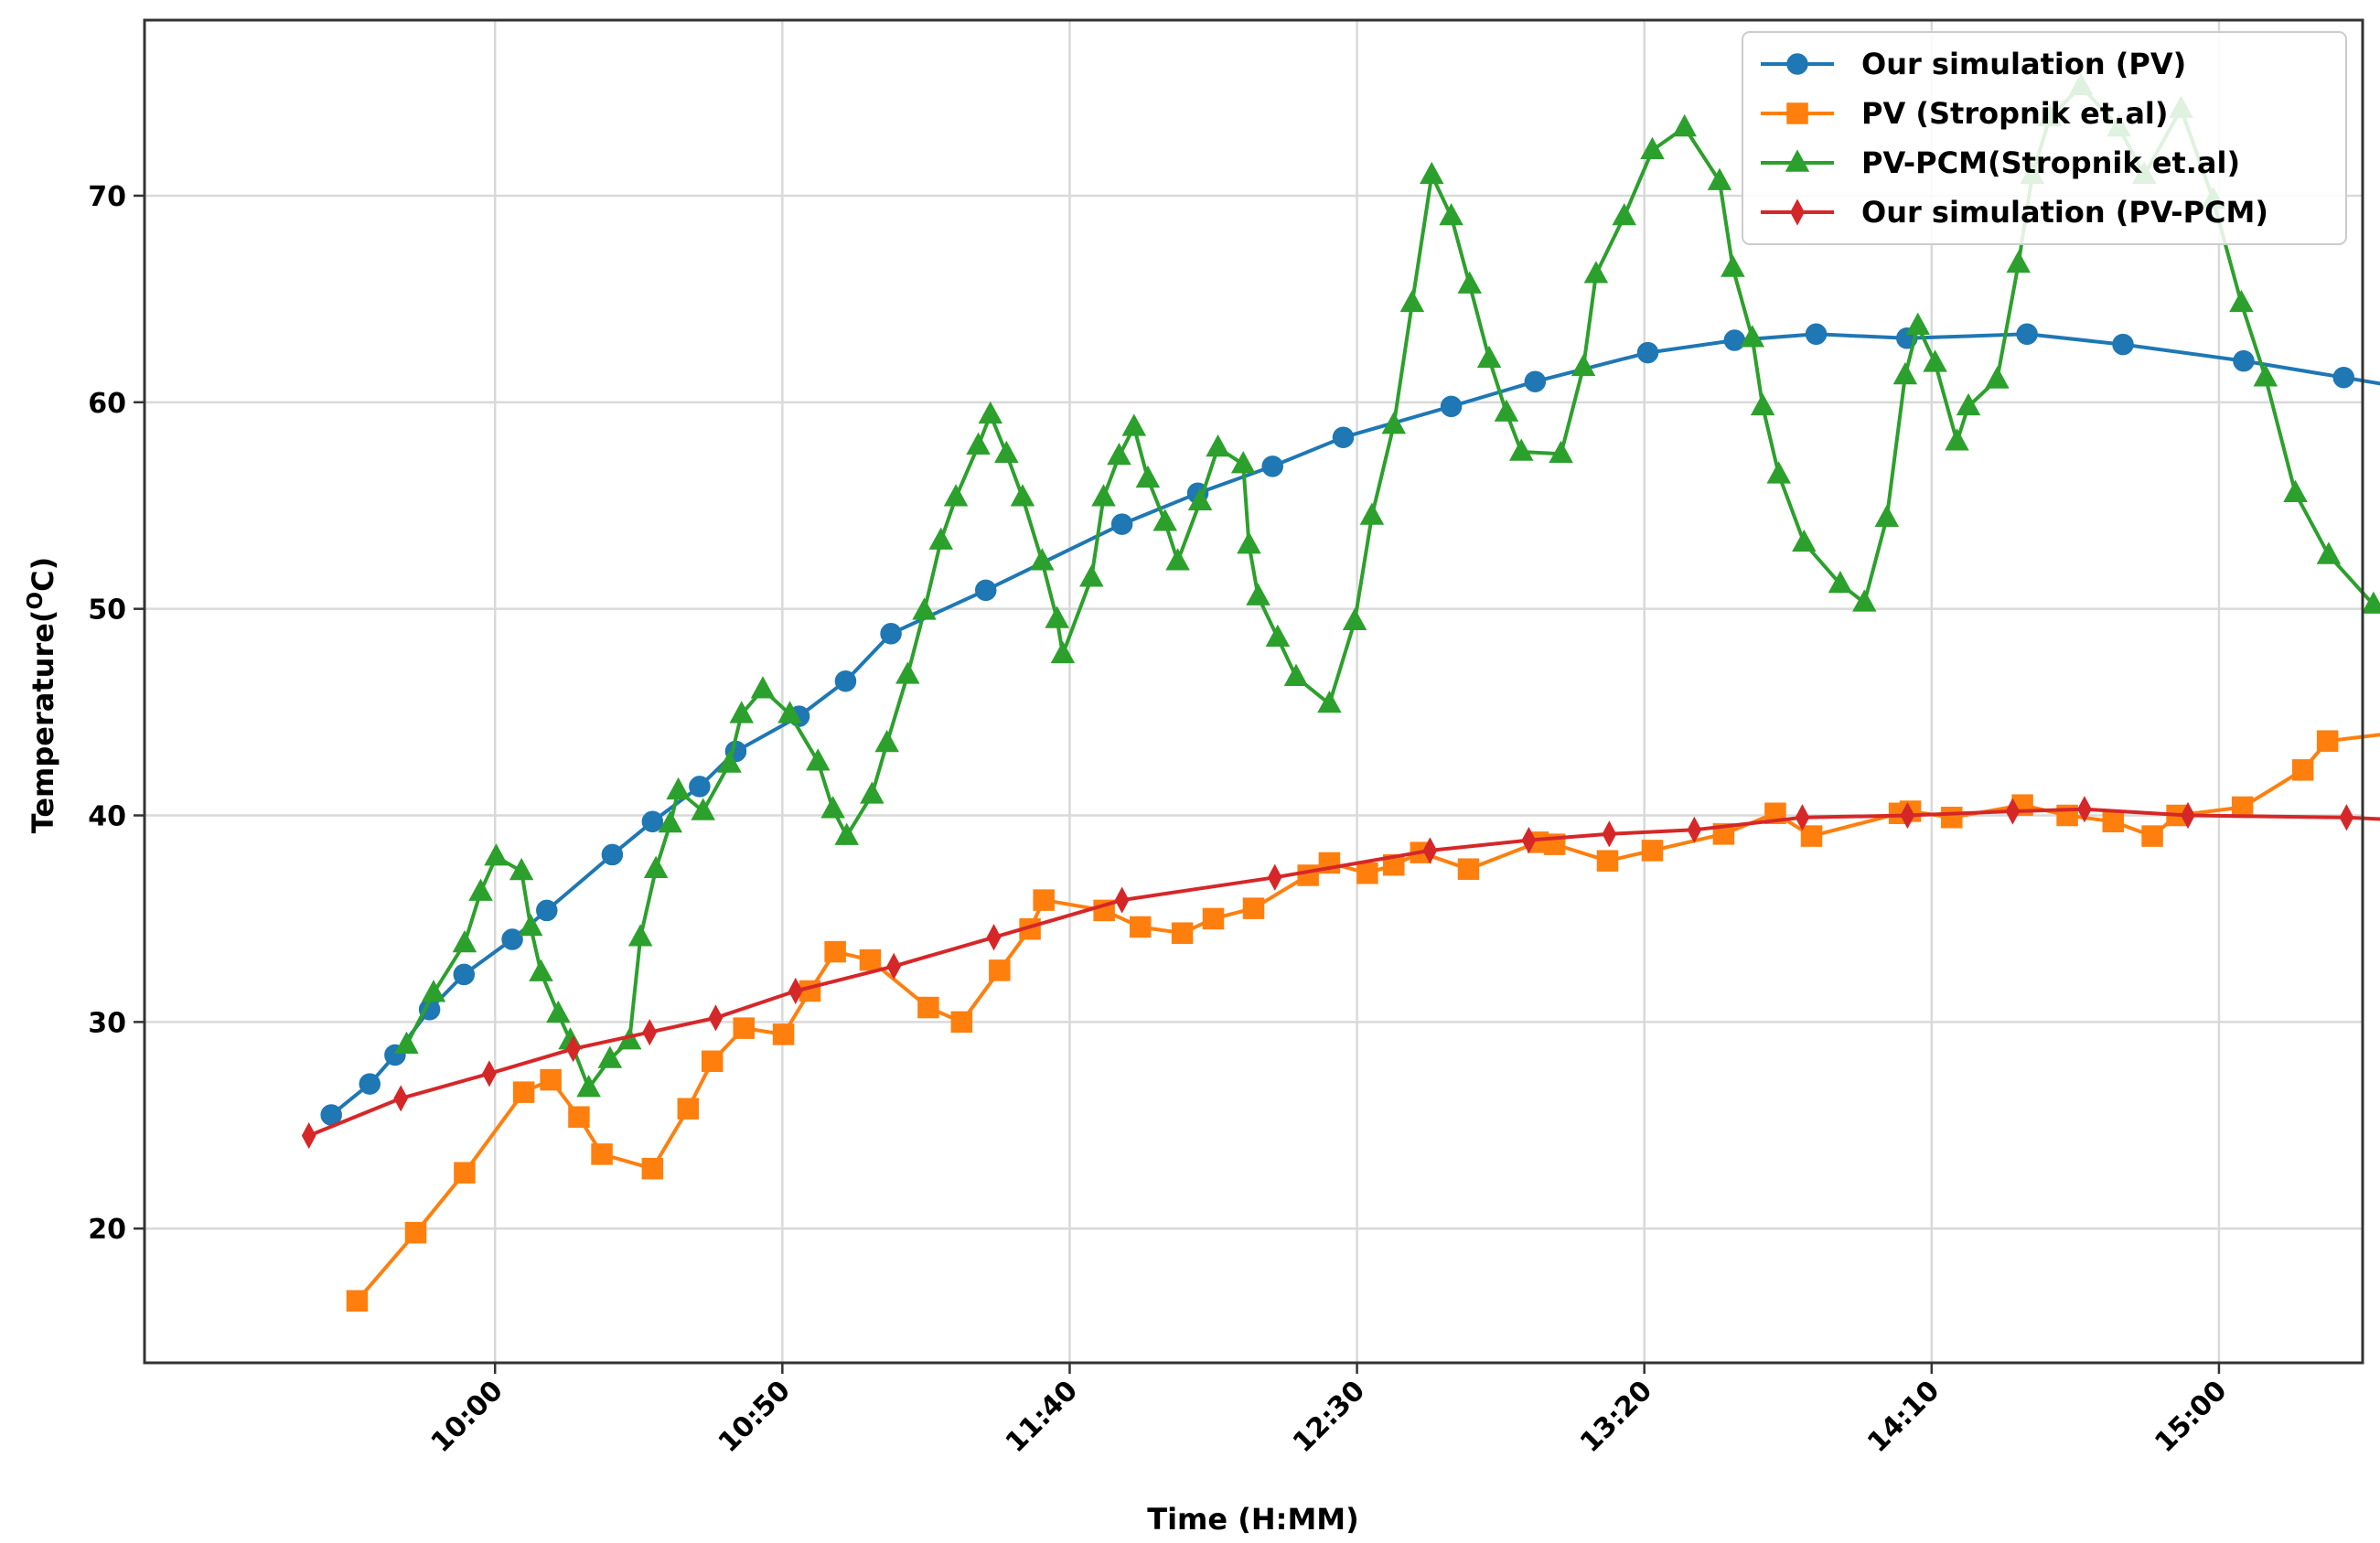 This screenshot has height=1543, width=2380. Describe the element at coordinates (2023, 64) in the screenshot. I see `legend-entry: Our simulation (PV)` at that location.